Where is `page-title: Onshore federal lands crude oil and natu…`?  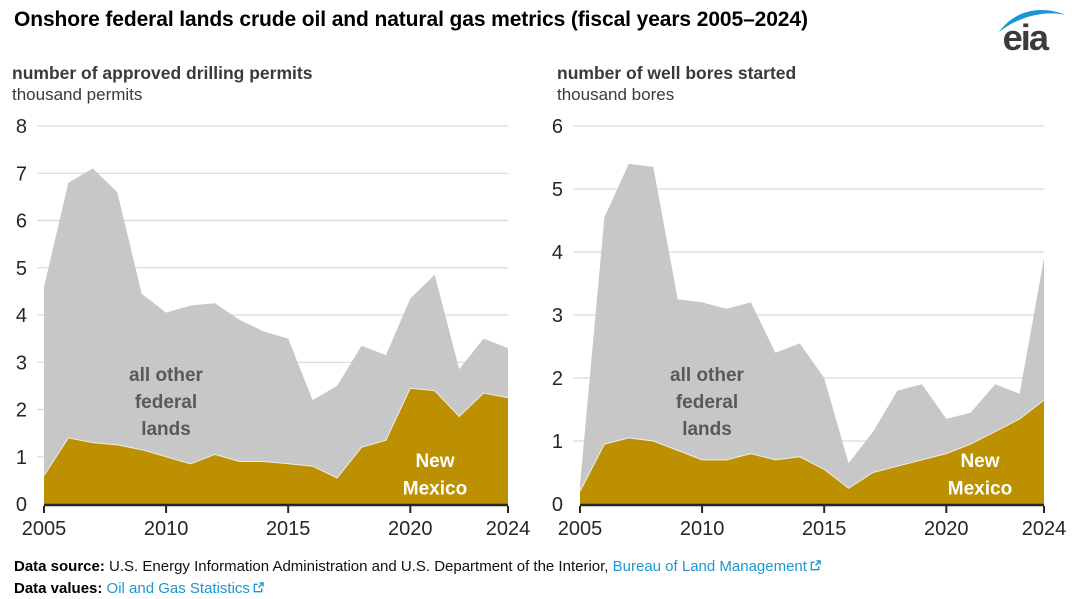
page-title: Onshore federal lands crude oil and natu… is located at coordinates (411, 20).